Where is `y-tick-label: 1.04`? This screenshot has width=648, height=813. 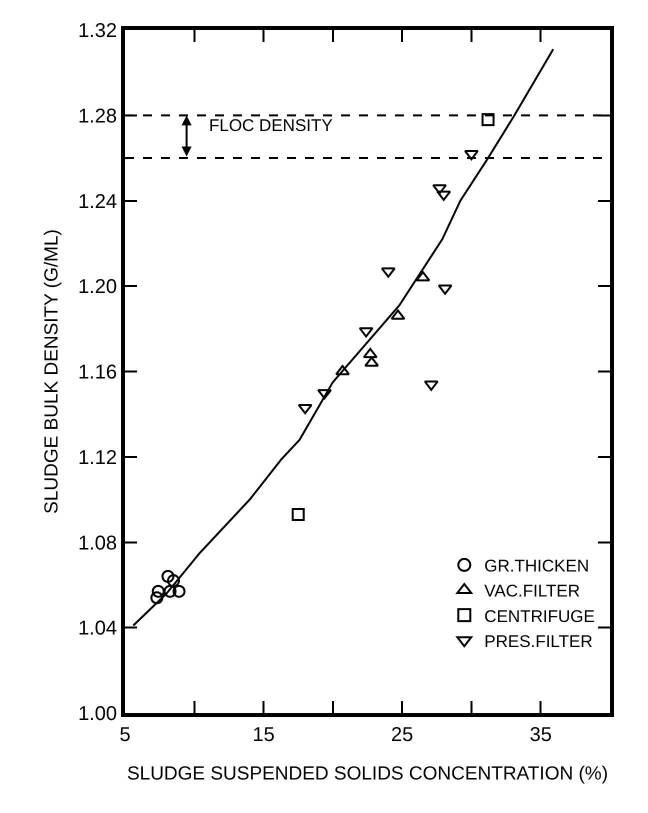 y-tick-label: 1.04 is located at coordinates (97, 629).